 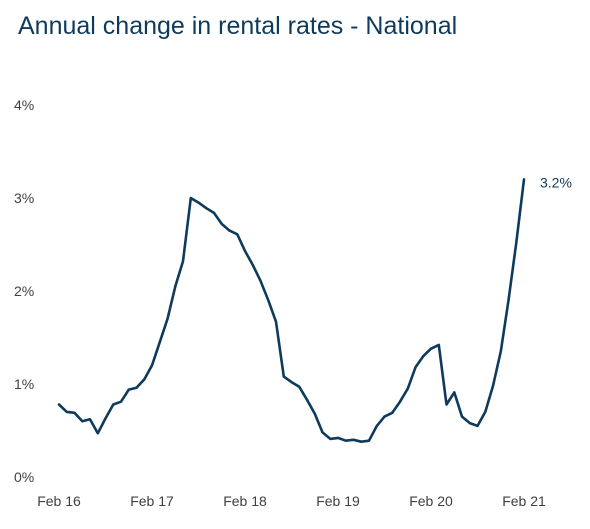 I want to click on annotations: 3.2%, so click(x=556, y=182).